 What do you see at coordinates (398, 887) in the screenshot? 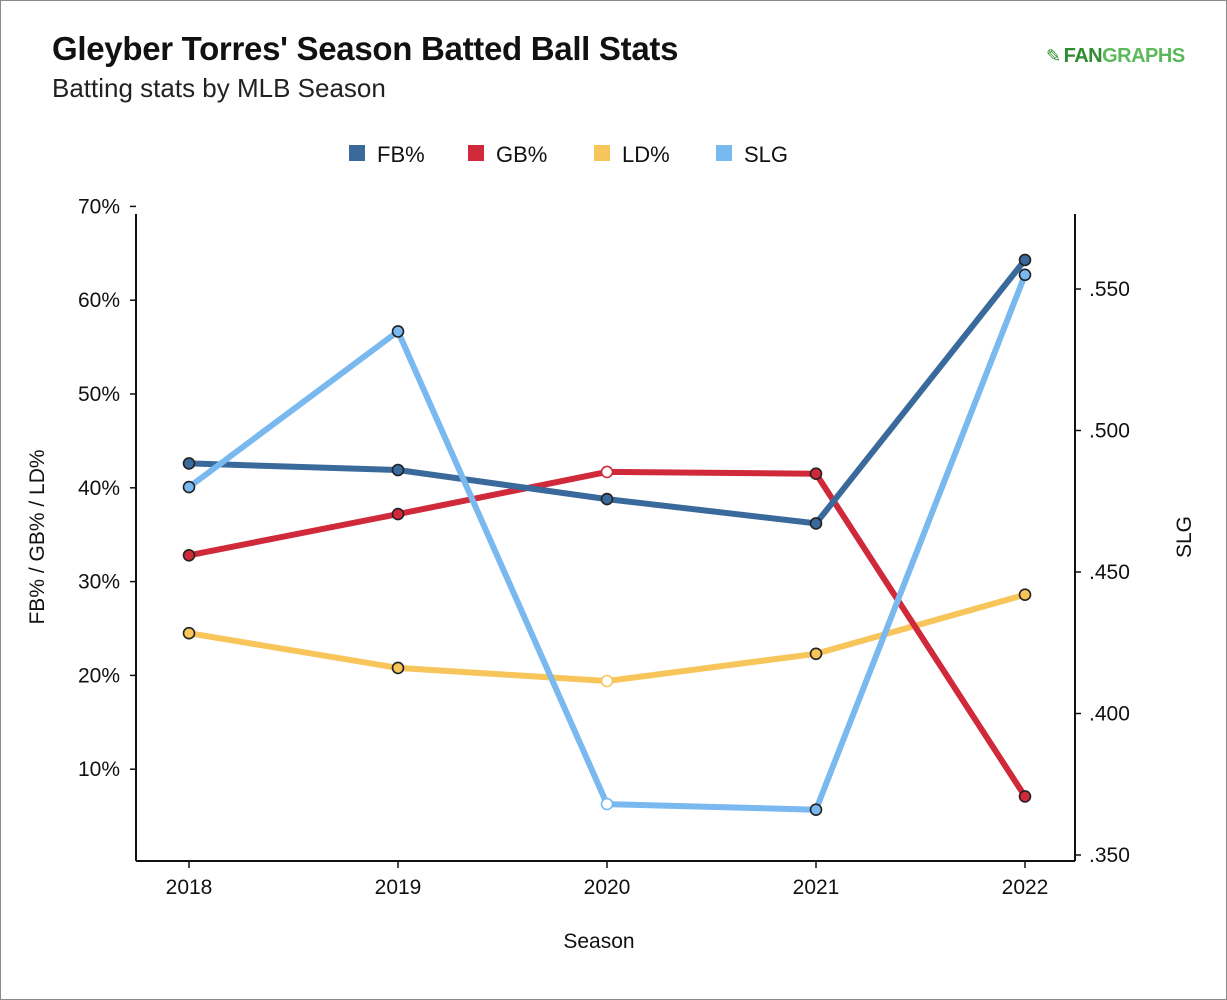
I see `x-tick-label: 2019` at bounding box center [398, 887].